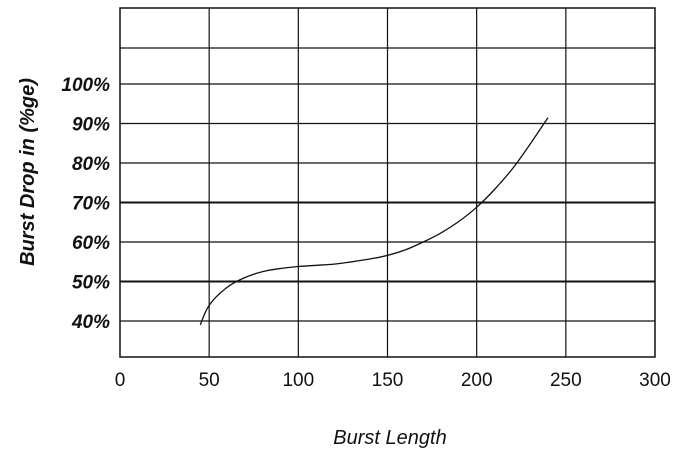 Image resolution: width=679 pixels, height=451 pixels. I want to click on x-tick-labels: 0 50 100 150 200 250 300, so click(393, 380).